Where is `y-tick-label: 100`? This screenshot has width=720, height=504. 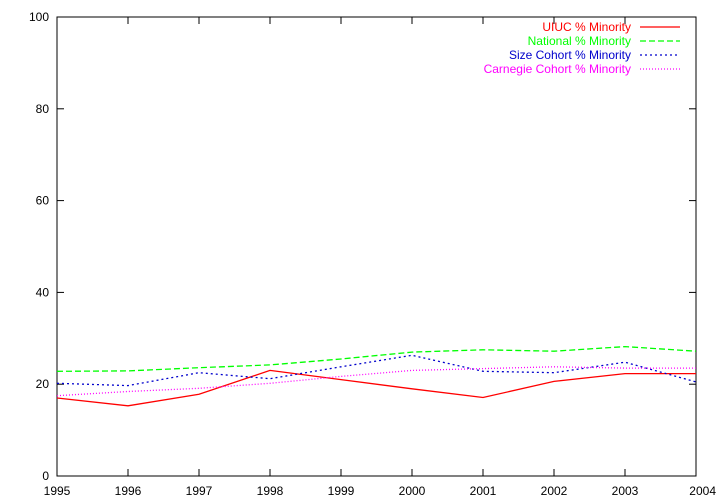
y-tick-label: 100 is located at coordinates (39, 17).